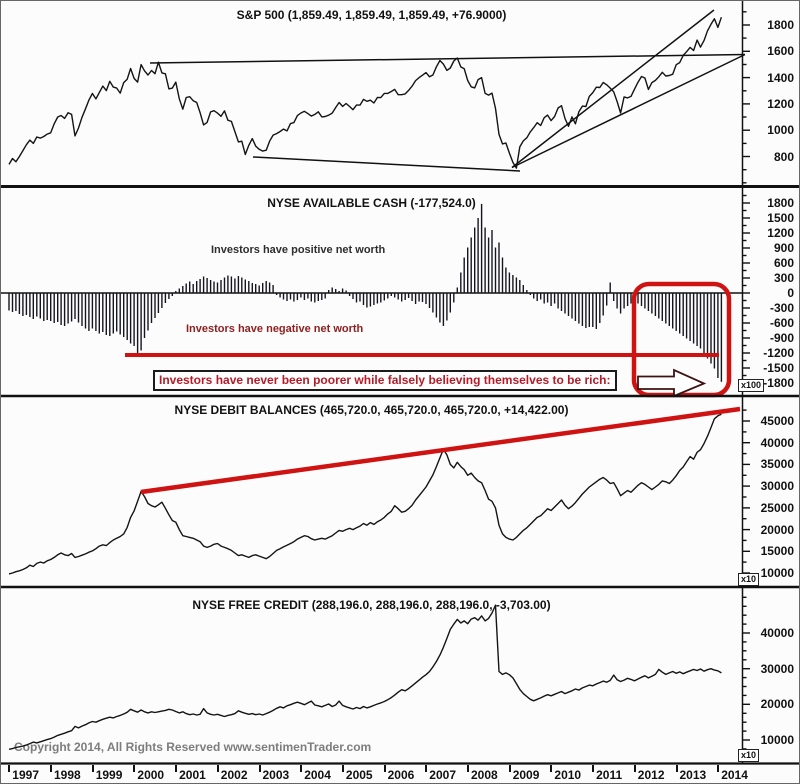 Image resolution: width=800 pixels, height=784 pixels. I want to click on y-tick-label: 300, so click(783, 278).